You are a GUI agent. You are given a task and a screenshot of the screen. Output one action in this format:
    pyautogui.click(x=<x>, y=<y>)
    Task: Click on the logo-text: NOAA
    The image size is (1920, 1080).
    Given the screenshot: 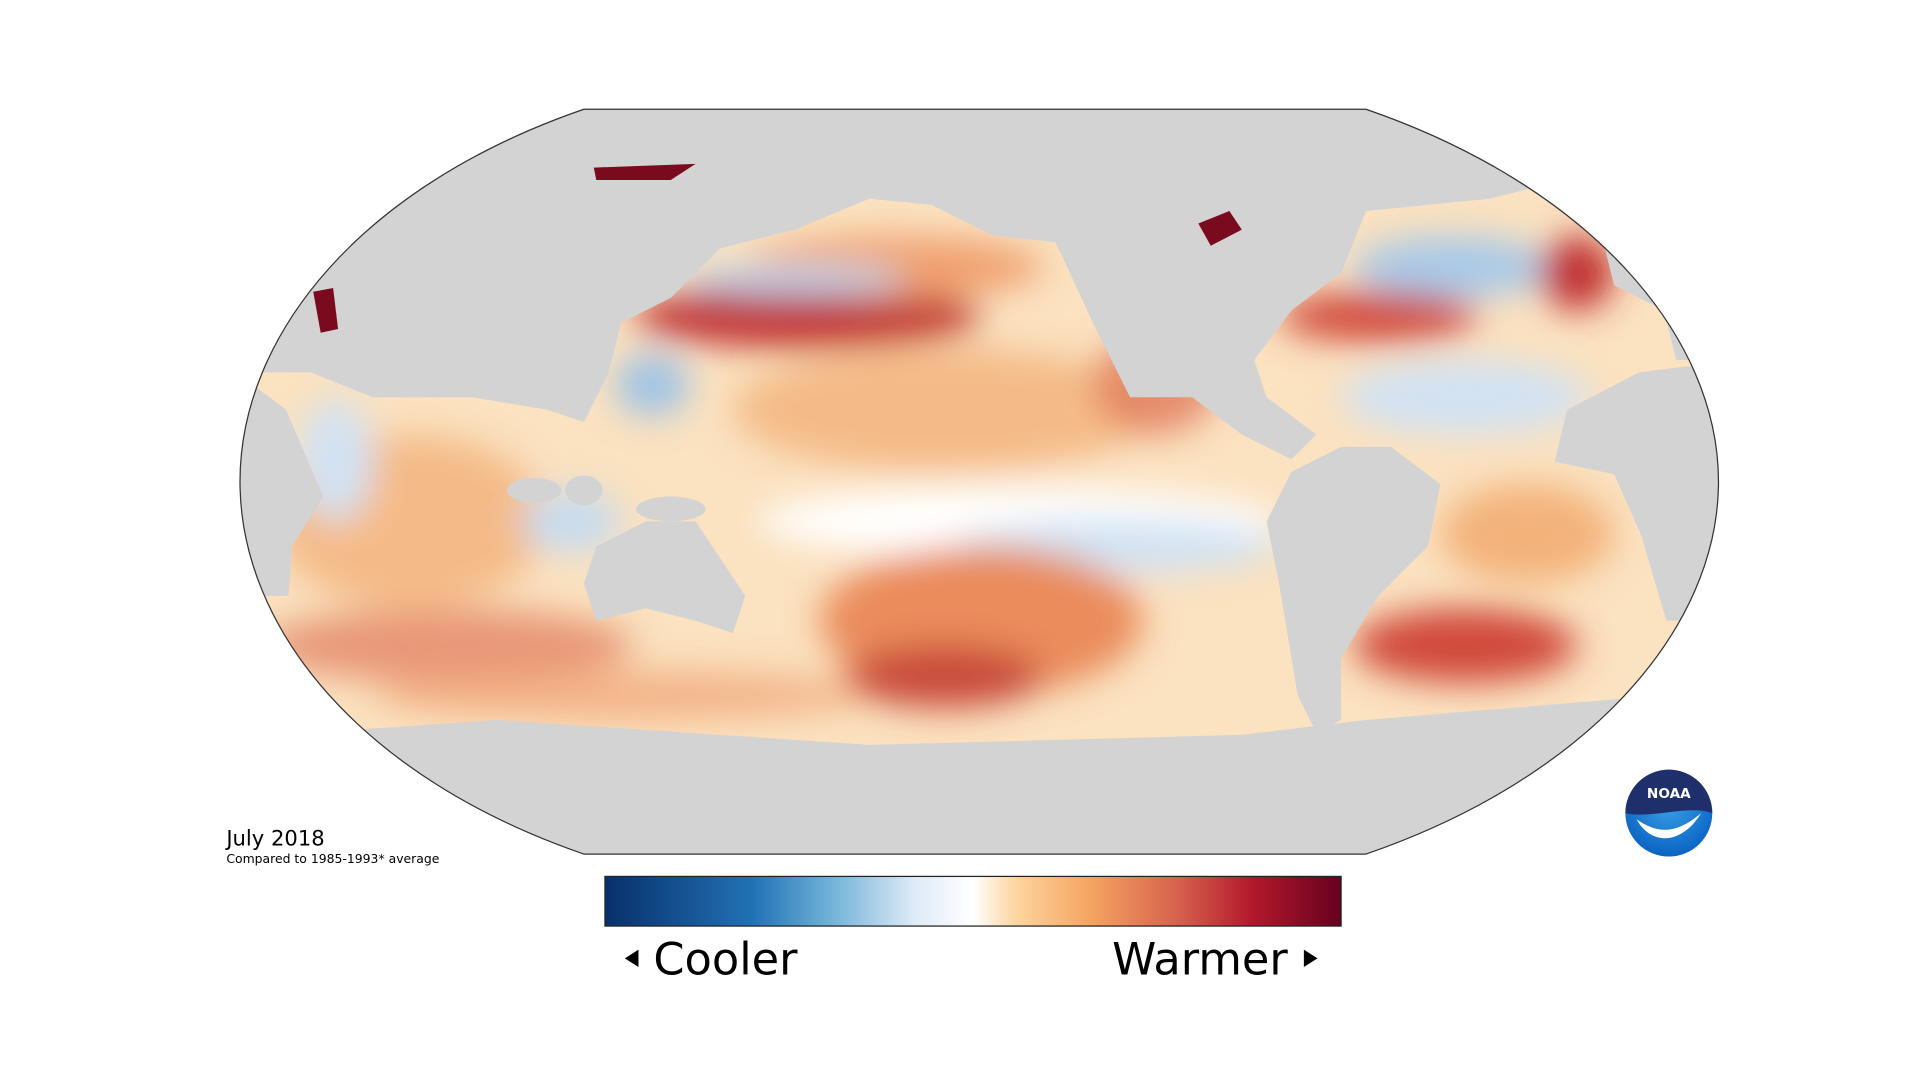 What is the action you would take?
    pyautogui.click(x=1669, y=794)
    